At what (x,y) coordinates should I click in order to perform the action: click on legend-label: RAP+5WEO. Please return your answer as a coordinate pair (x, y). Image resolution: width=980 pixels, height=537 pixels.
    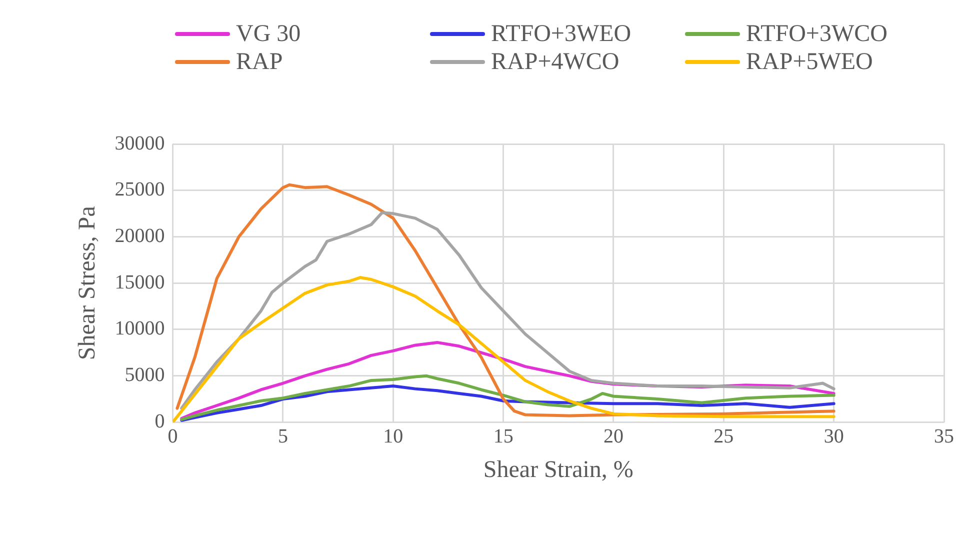
    Looking at the image, I should click on (809, 62).